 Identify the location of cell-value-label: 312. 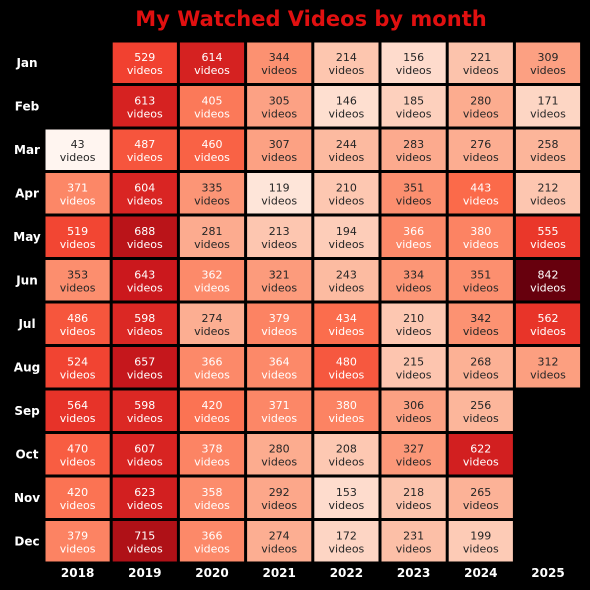
(548, 361).